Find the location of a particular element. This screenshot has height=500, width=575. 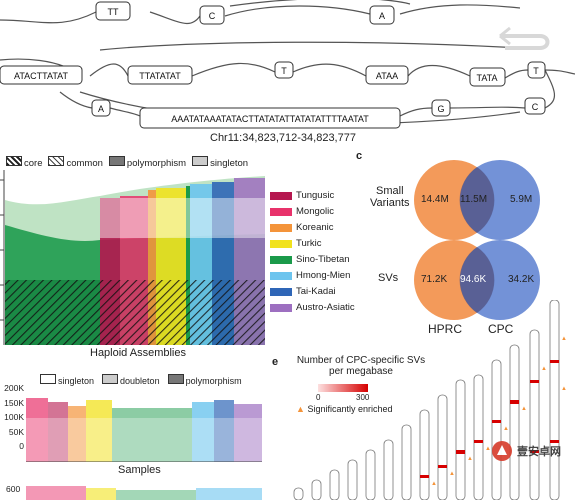

legend-item-hmong-mien: Hmong-Mien is located at coordinates (310, 275).